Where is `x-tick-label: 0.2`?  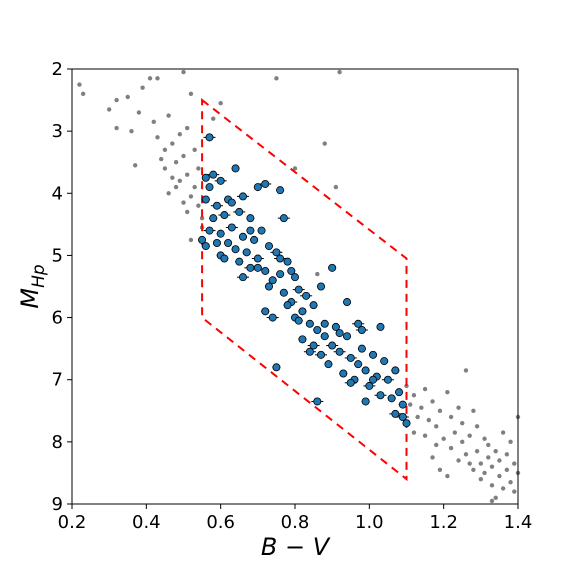
x-tick-label: 0.2 is located at coordinates (72, 522).